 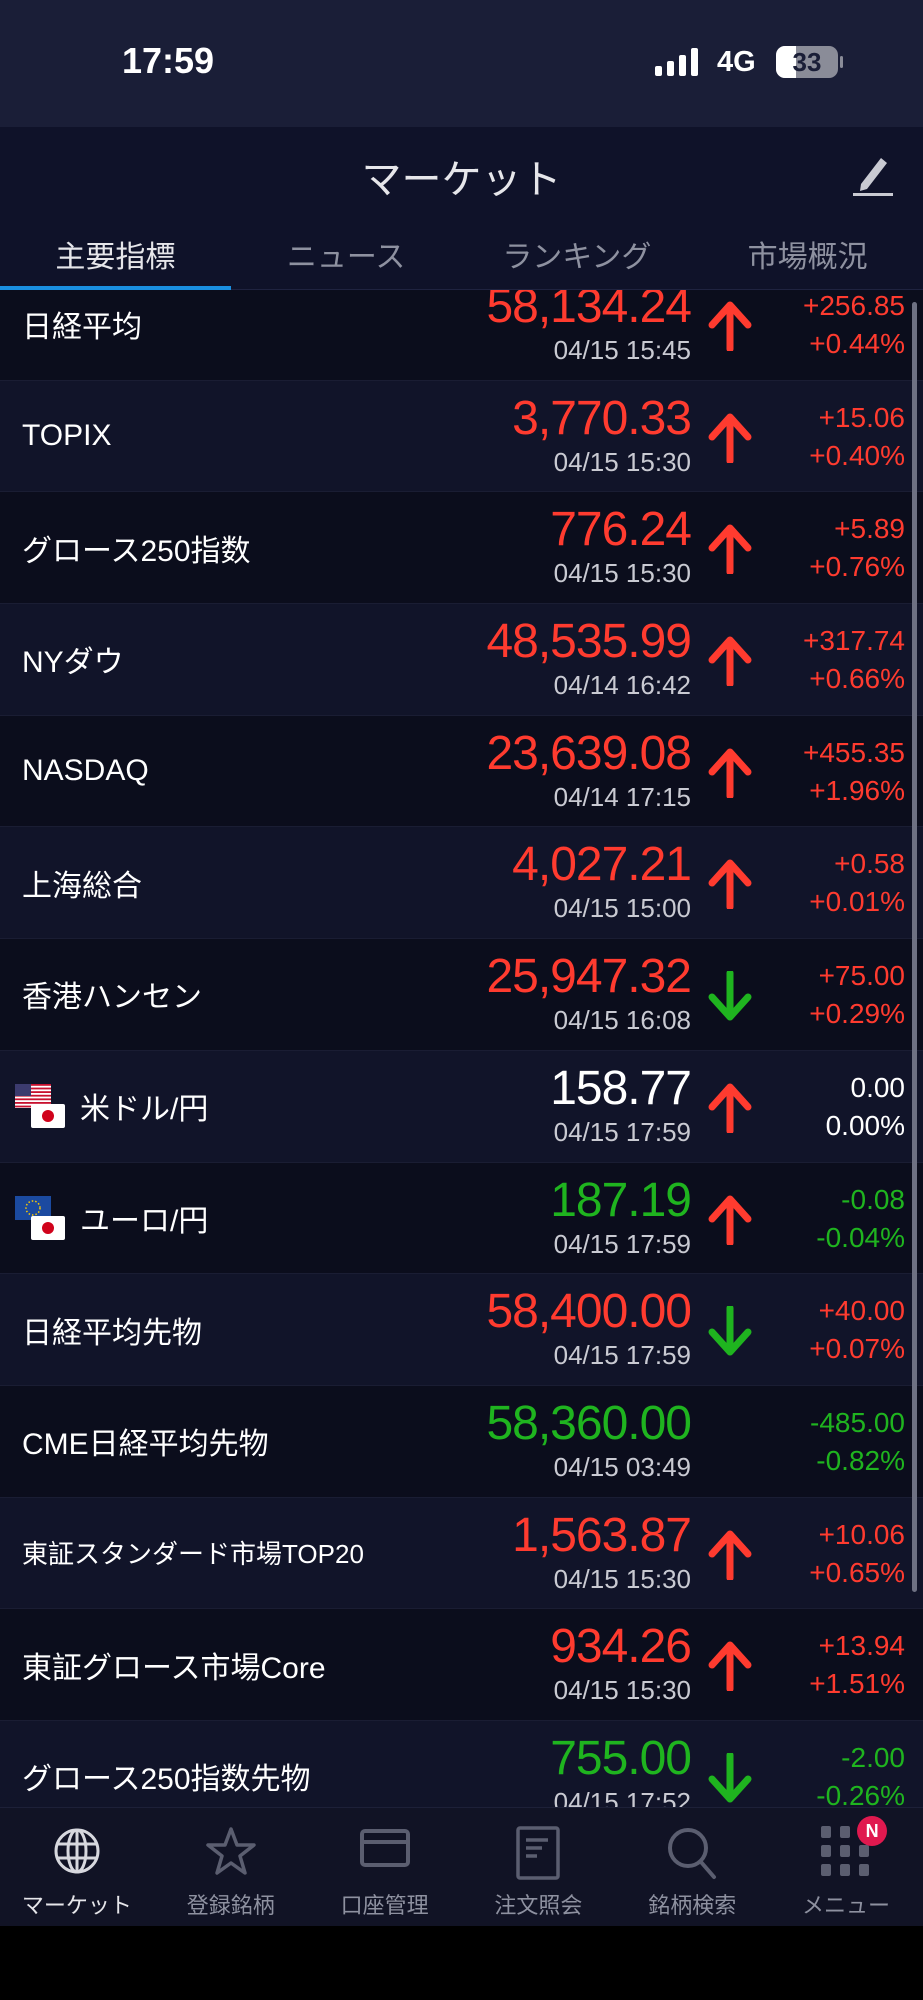 What do you see at coordinates (622, 1131) in the screenshot?
I see `timestamp: 04/15 17:59` at bounding box center [622, 1131].